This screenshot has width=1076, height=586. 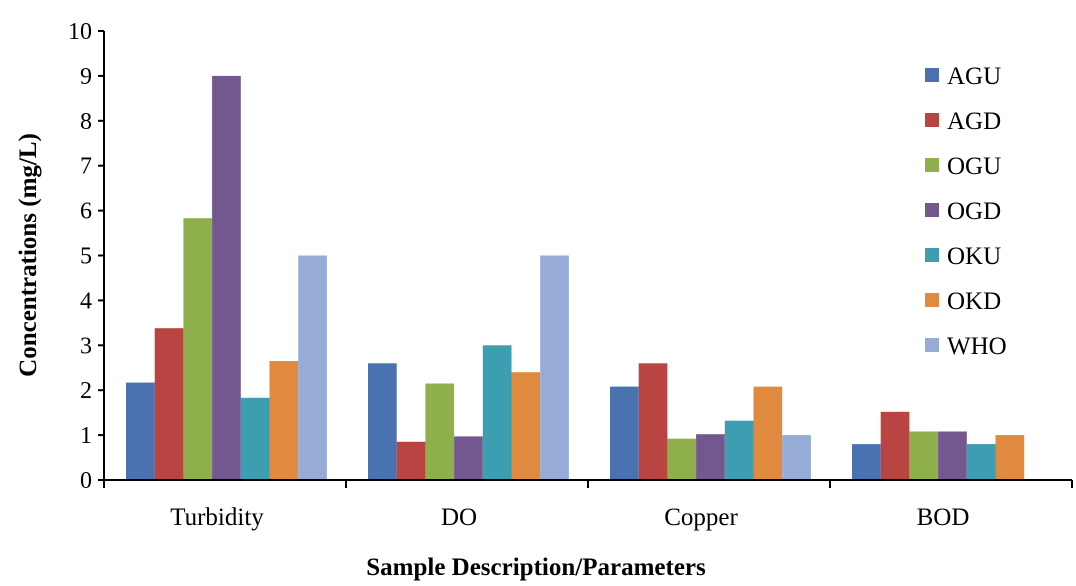 What do you see at coordinates (28, 255) in the screenshot?
I see `y-axis-title: Concentrations (mg/L)` at bounding box center [28, 255].